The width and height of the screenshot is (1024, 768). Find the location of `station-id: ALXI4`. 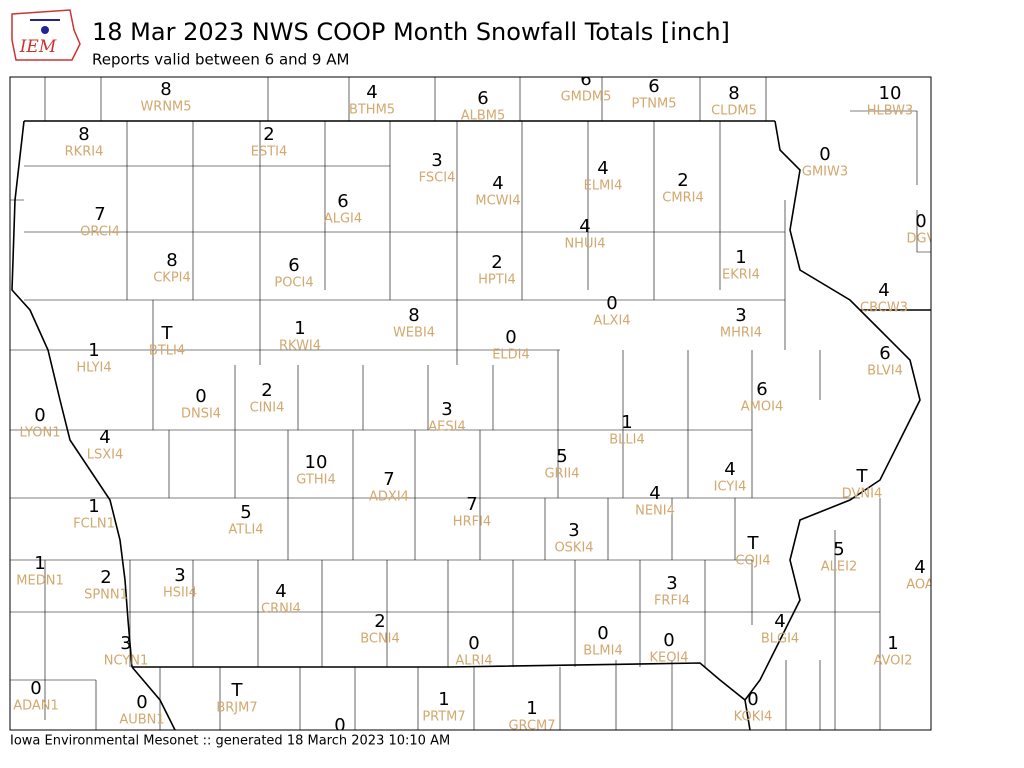

station-id: ALXI4 is located at coordinates (611, 321).